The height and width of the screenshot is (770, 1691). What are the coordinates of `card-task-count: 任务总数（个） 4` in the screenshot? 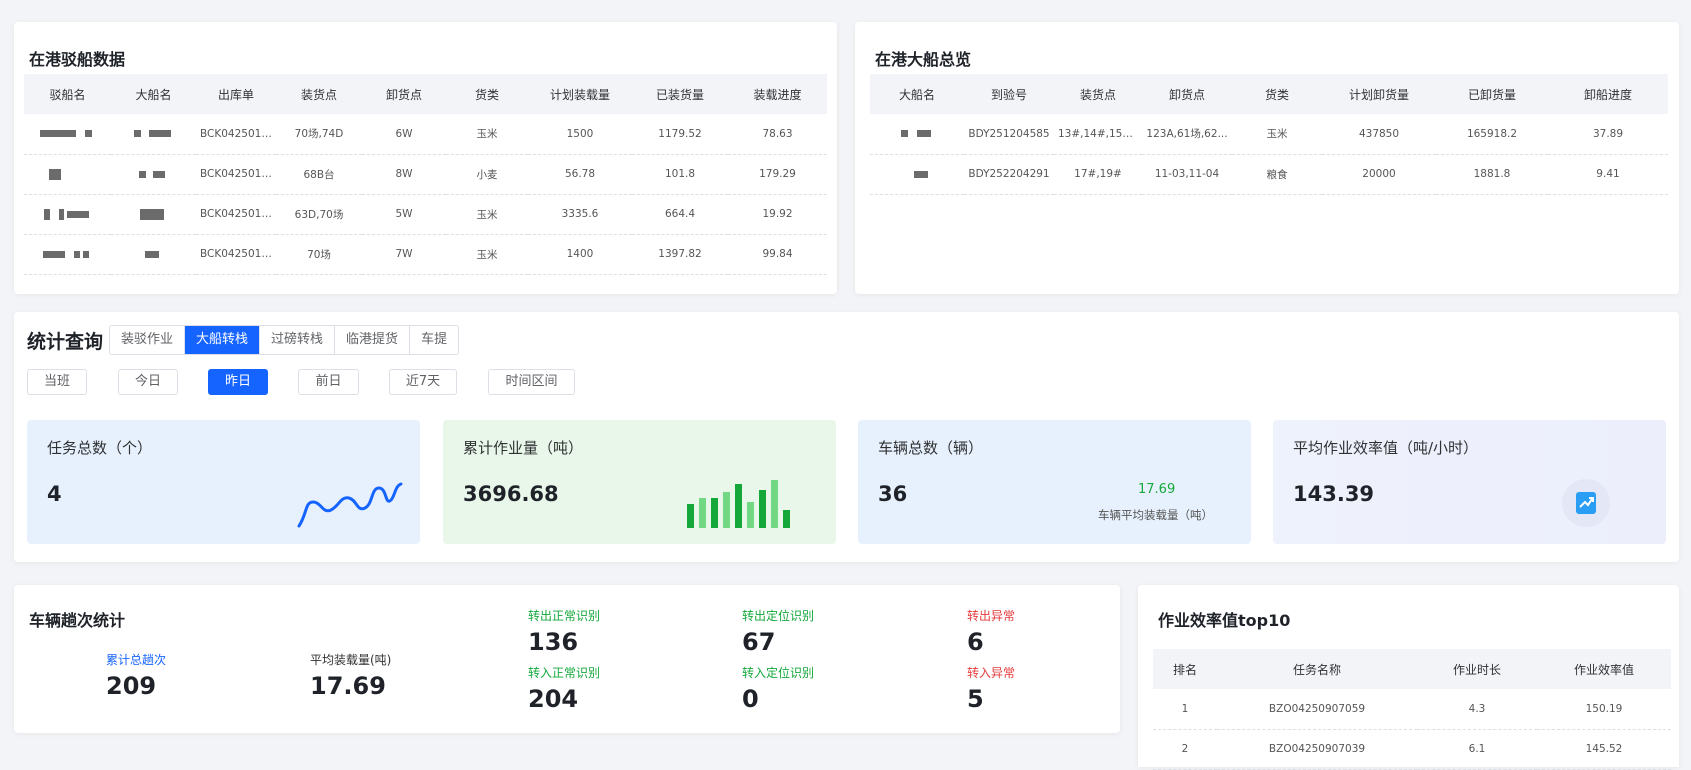 It's located at (223, 482).